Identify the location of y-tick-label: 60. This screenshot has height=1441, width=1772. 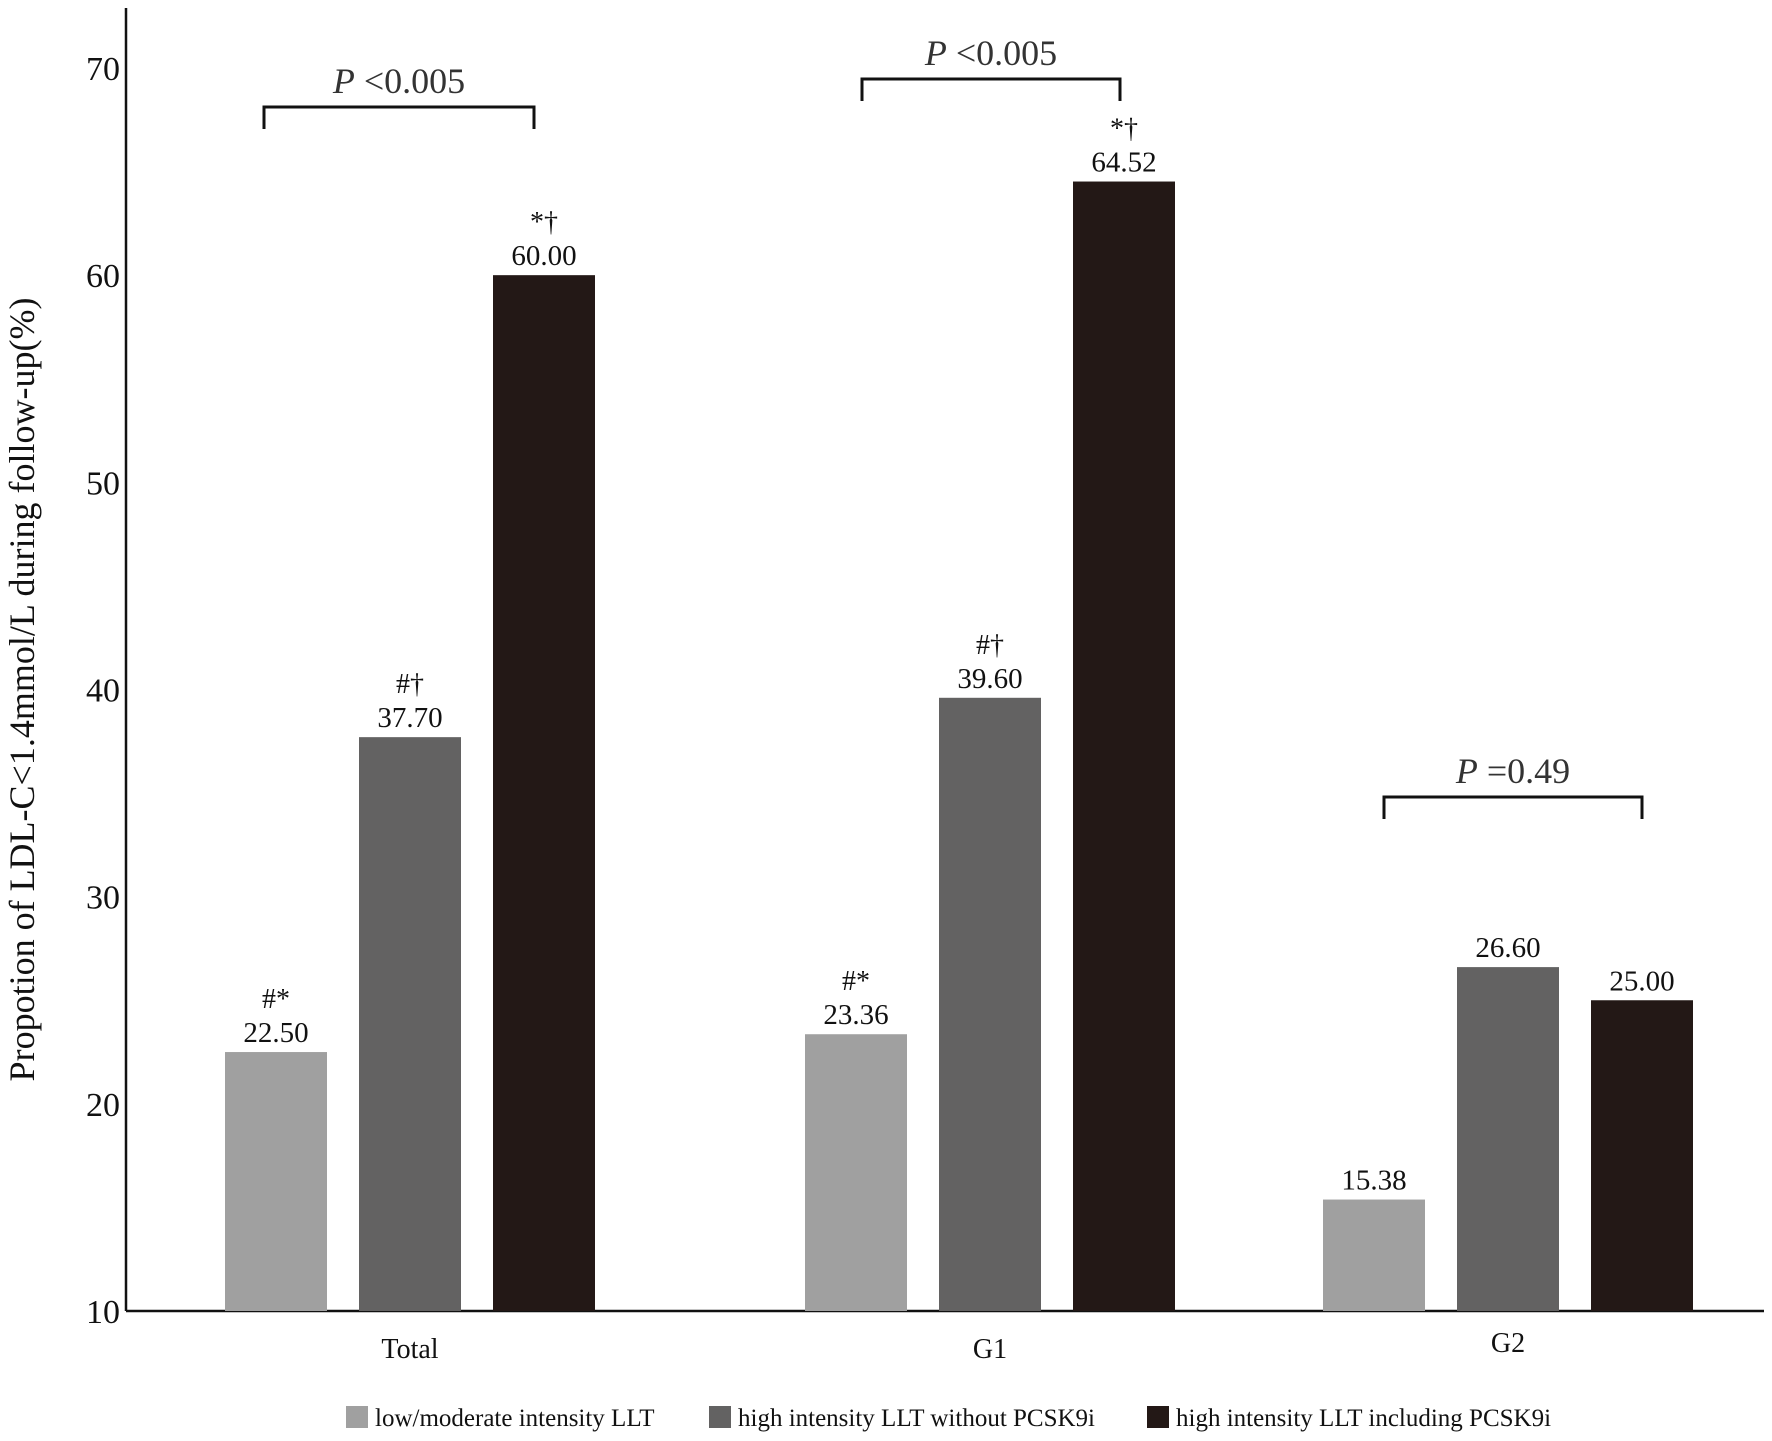
(103, 276).